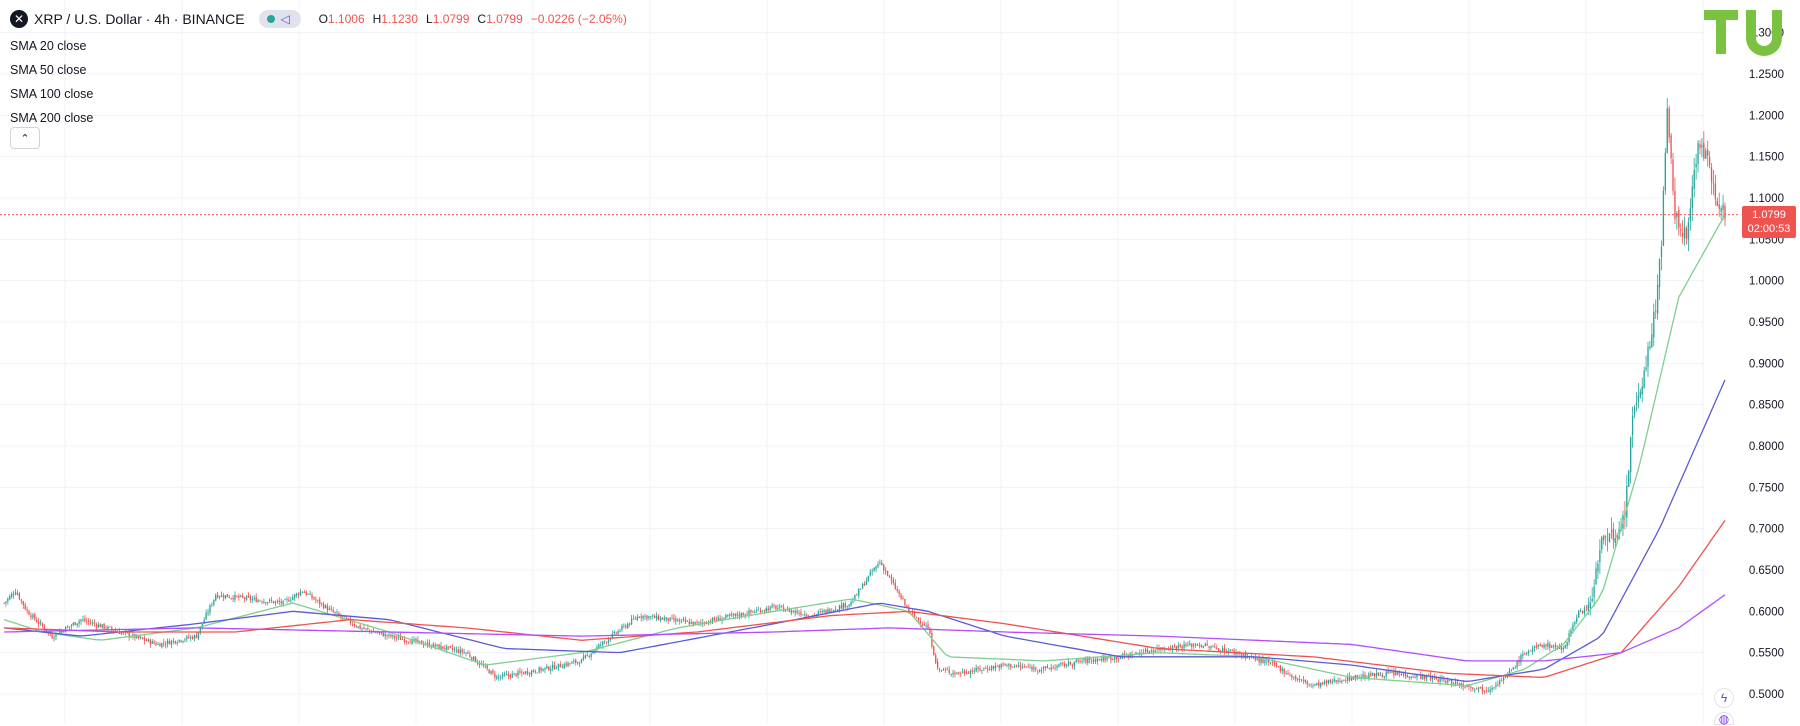 The width and height of the screenshot is (1800, 726). I want to click on x-logo-icon: ✕, so click(19, 19).